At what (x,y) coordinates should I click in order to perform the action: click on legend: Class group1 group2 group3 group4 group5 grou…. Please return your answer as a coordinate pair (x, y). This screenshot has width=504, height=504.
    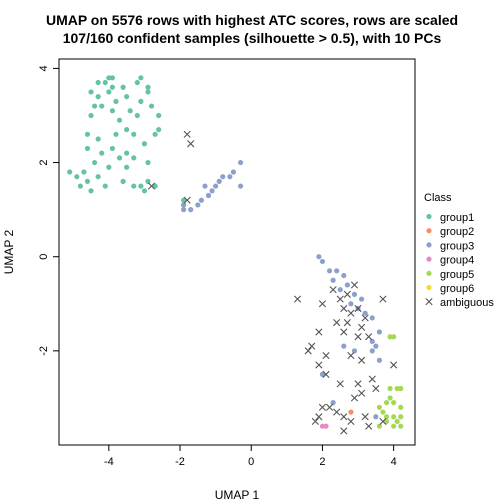
    Looking at the image, I should click on (459, 250).